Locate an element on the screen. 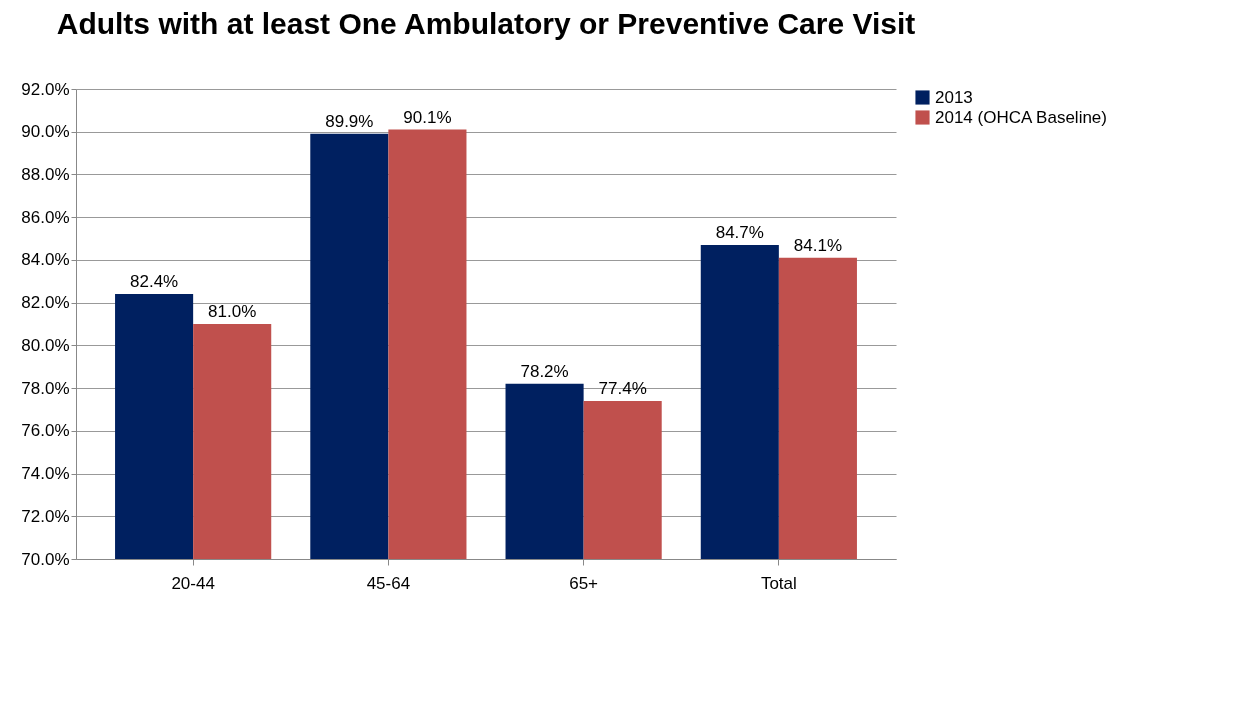  y-tick-label: 88.0% is located at coordinates (45, 174).